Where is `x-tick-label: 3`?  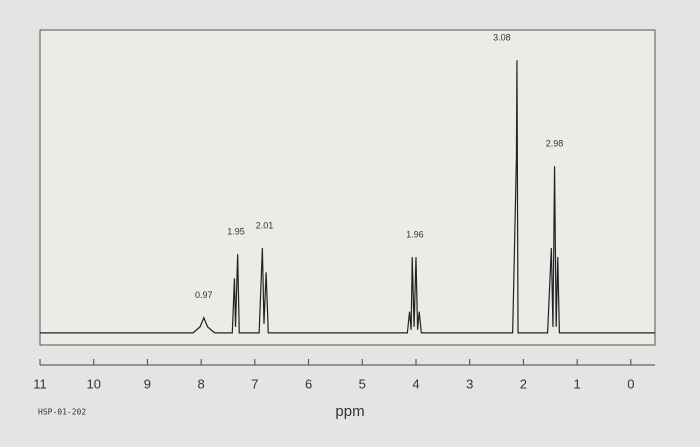 x-tick-label: 3 is located at coordinates (469, 383).